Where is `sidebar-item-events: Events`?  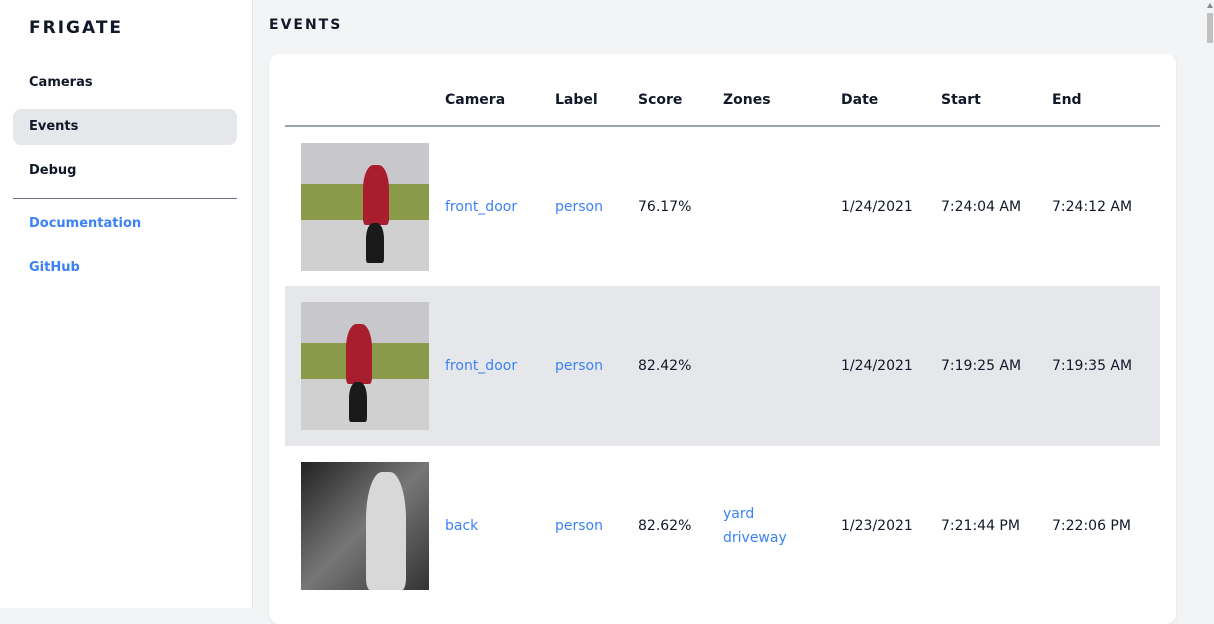 sidebar-item-events: Events is located at coordinates (125, 127).